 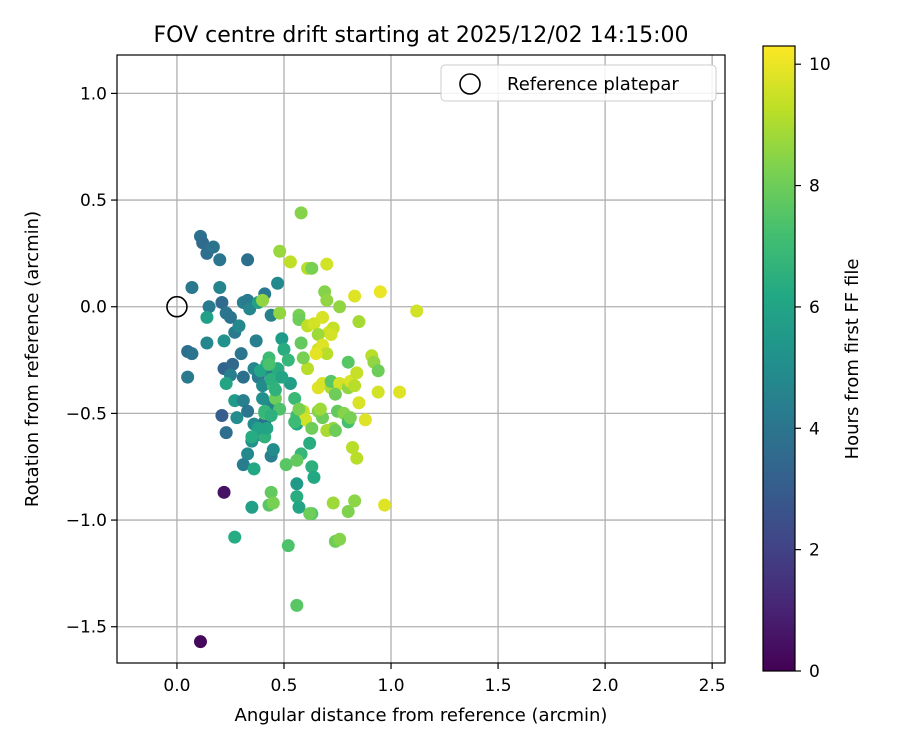 I want to click on legend-label: Reference platepar, so click(x=593, y=84).